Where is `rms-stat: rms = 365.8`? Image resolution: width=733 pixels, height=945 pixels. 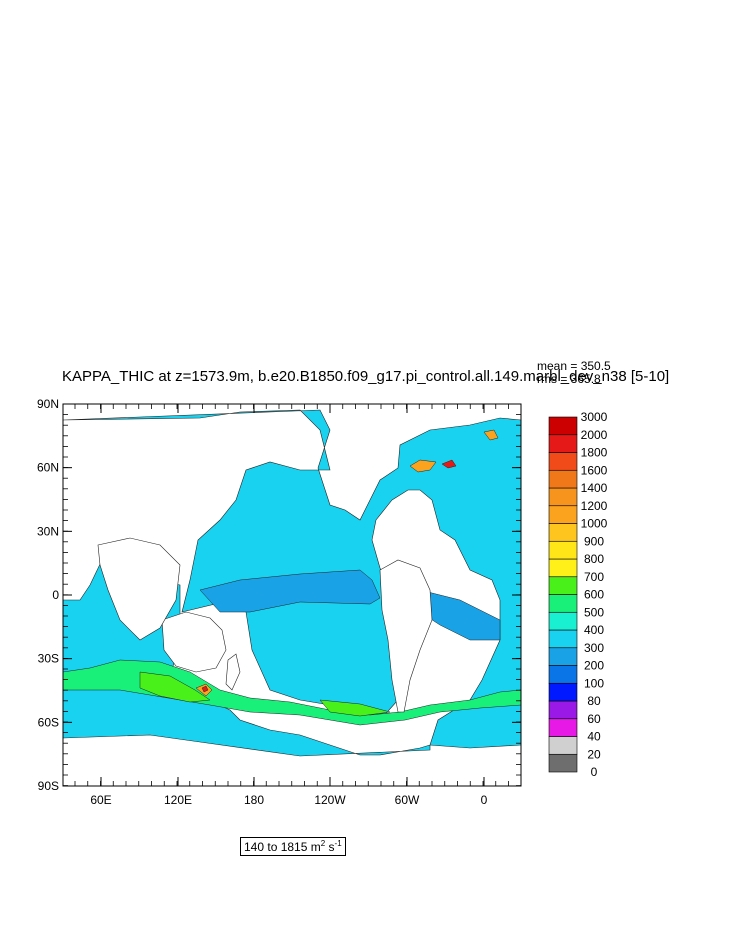 rms-stat: rms = 365.8 is located at coordinates (569, 379).